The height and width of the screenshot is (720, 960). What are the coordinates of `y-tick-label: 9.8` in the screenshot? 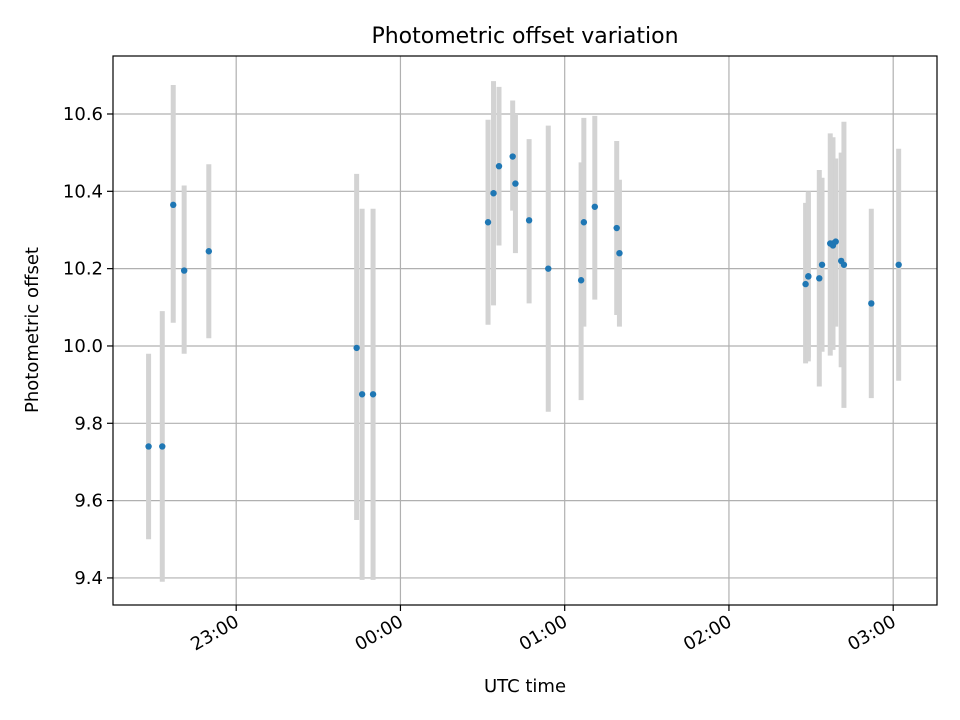 It's located at (88, 423).